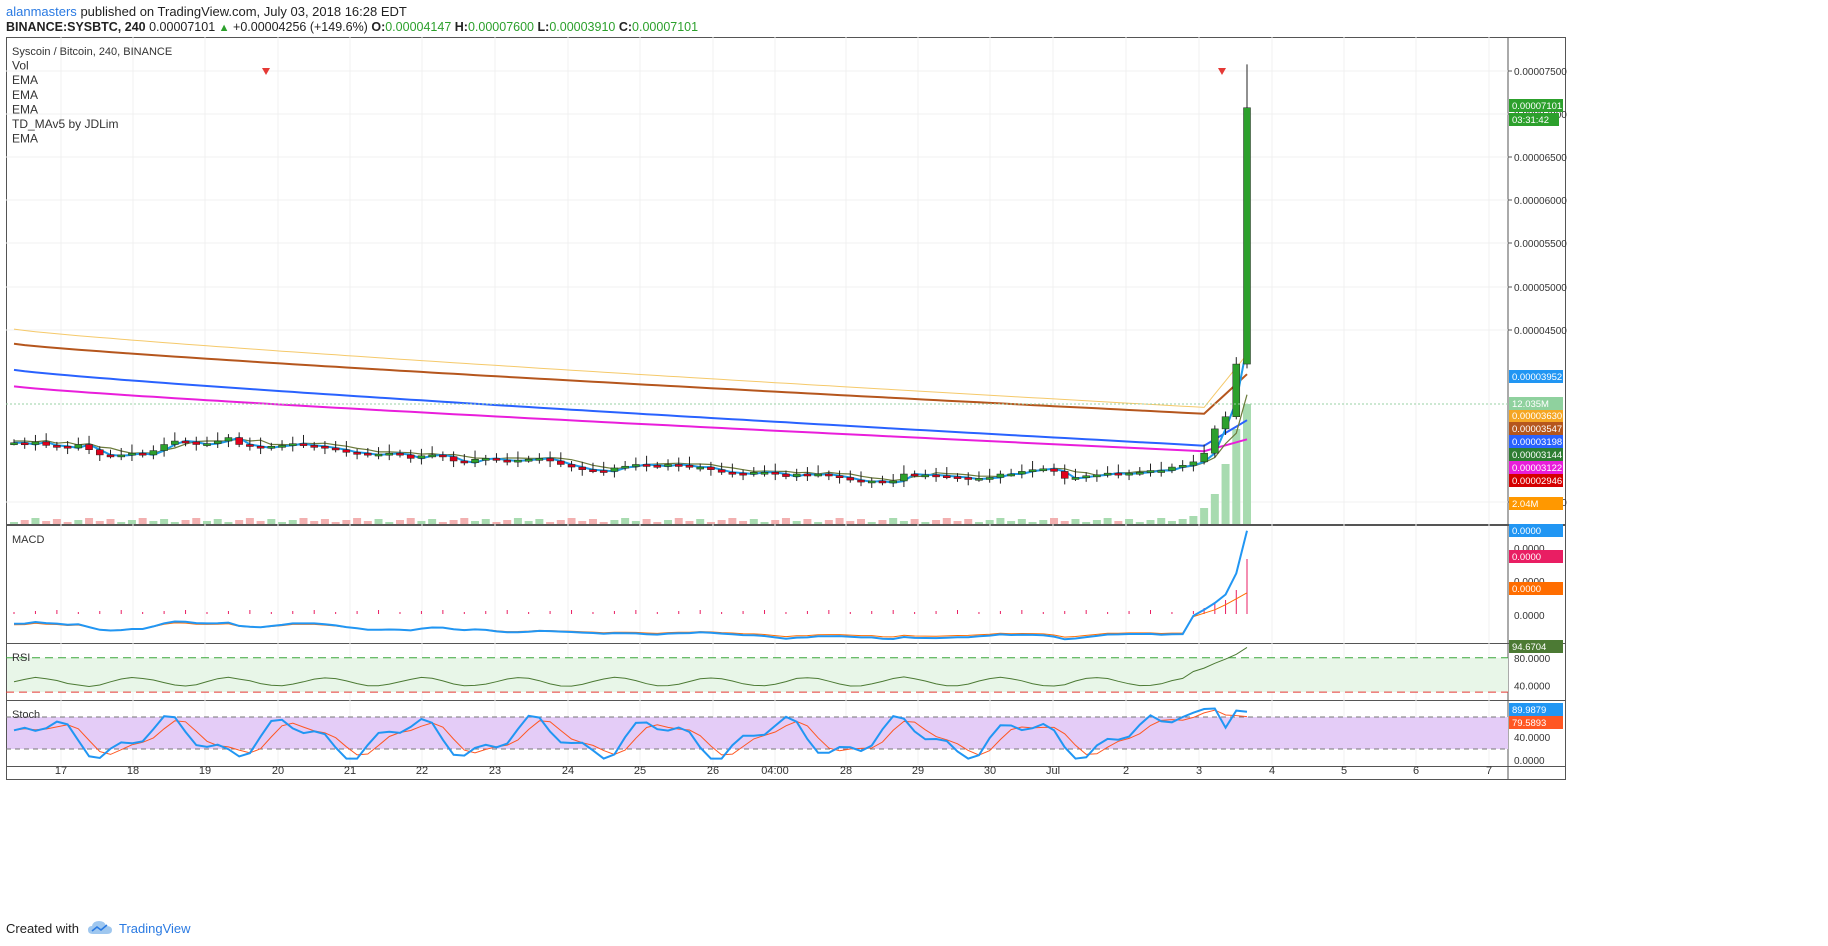 The height and width of the screenshot is (946, 1828). I want to click on x-tick-label: 18, so click(133, 771).